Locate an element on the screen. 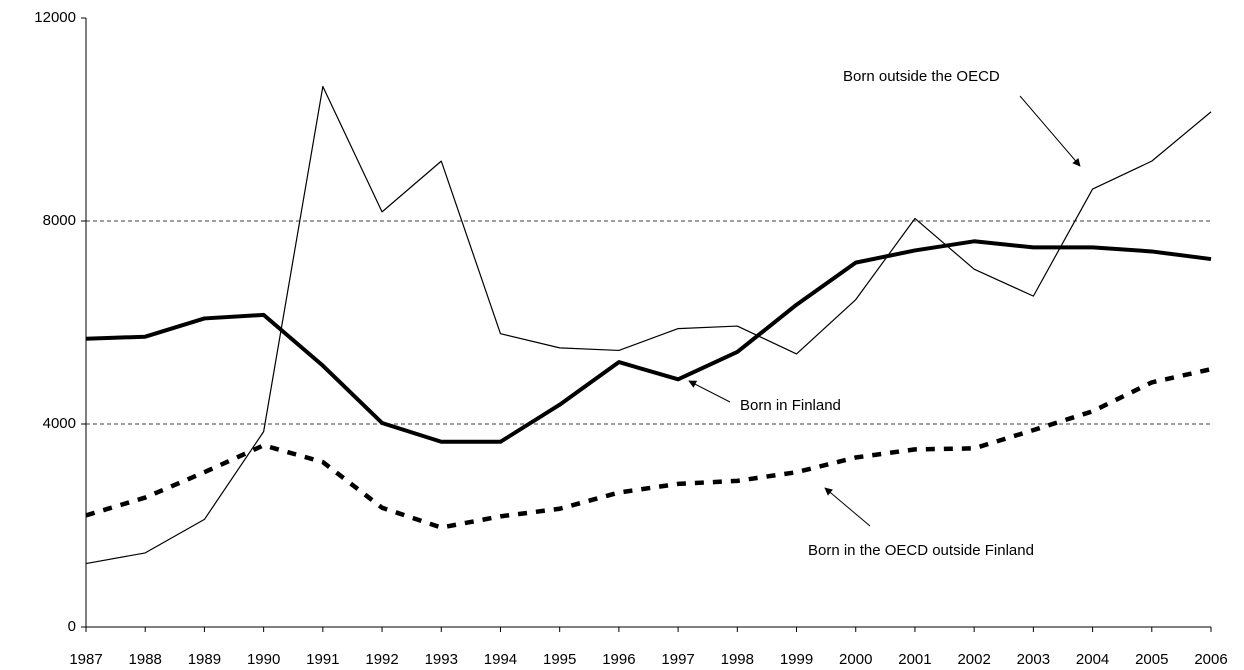 Image resolution: width=1244 pixels, height=670 pixels. x-tick-label: 1988 is located at coordinates (145, 659).